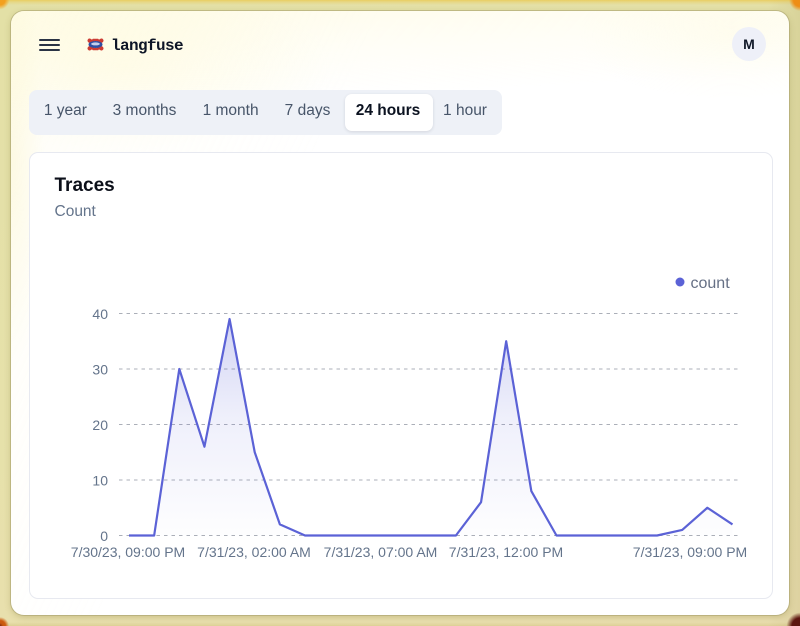 This screenshot has height=626, width=800. I want to click on svg-text: 7/31/23, 07:00 AM, so click(381, 552).